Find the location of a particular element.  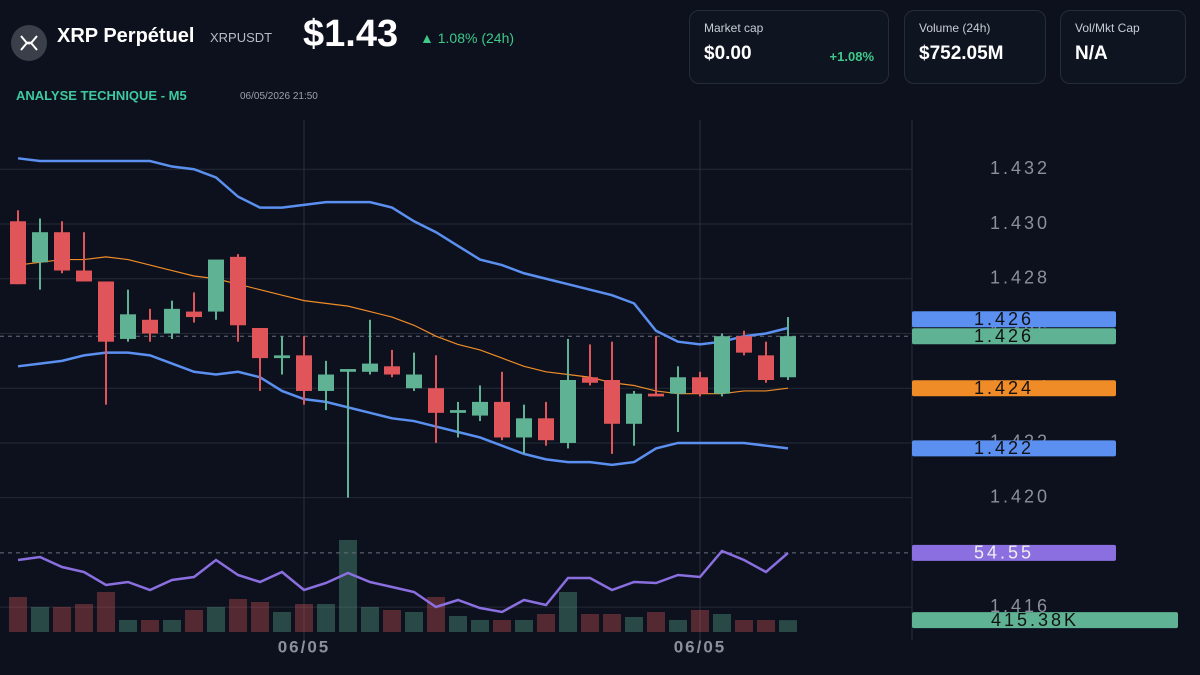

logo-icon is located at coordinates (29, 43).